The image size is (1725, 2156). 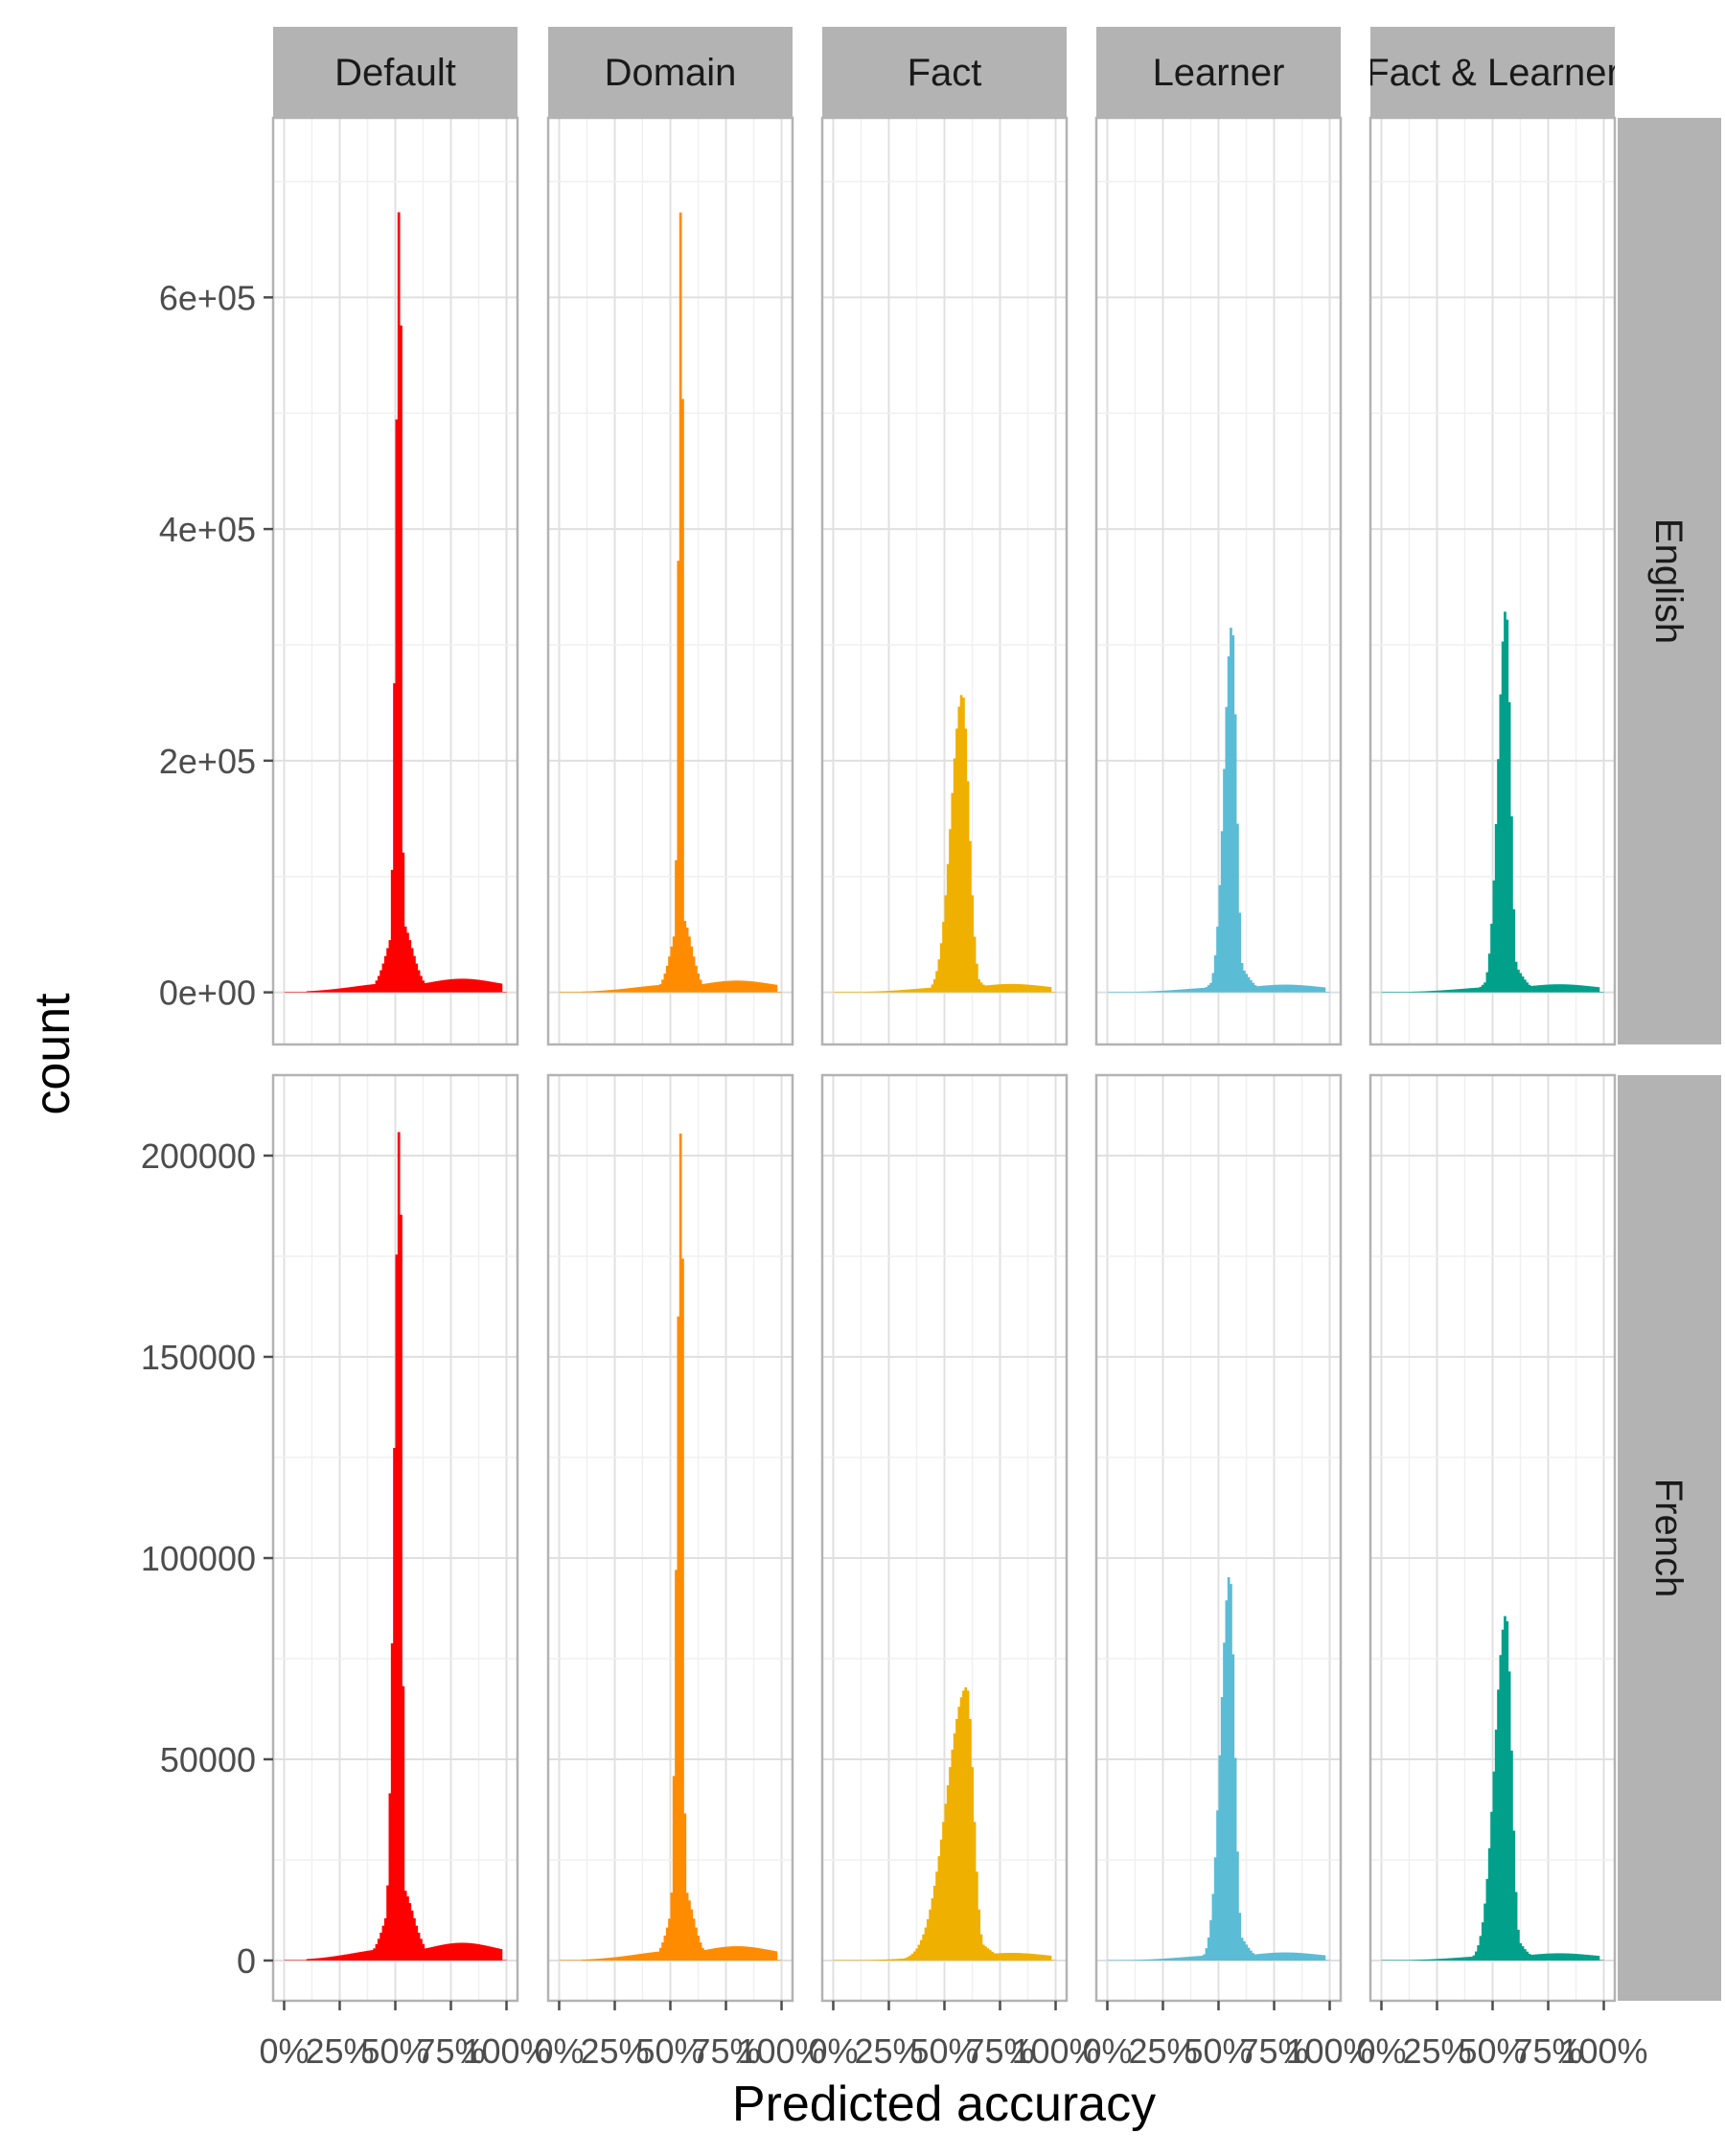 What do you see at coordinates (207, 761) in the screenshot?
I see `y-tick-label: 2e+05` at bounding box center [207, 761].